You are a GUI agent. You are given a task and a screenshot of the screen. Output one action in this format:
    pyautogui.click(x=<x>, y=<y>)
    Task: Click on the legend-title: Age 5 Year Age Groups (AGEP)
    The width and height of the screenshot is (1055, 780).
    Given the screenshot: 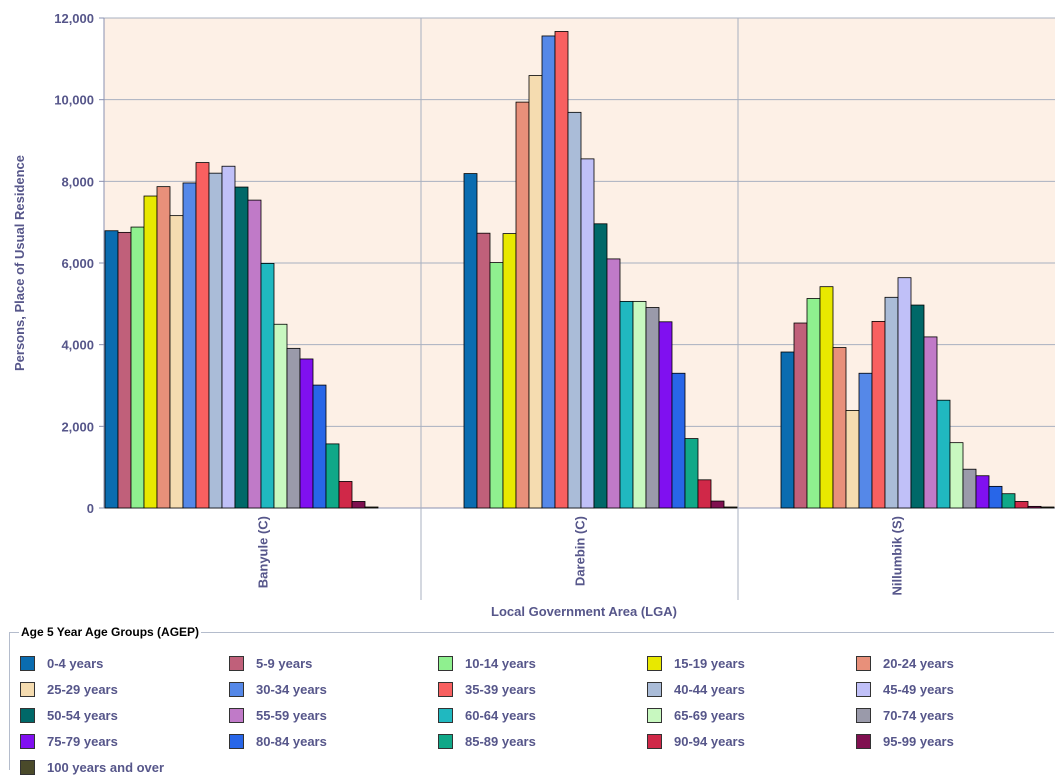 What is the action you would take?
    pyautogui.click(x=110, y=632)
    